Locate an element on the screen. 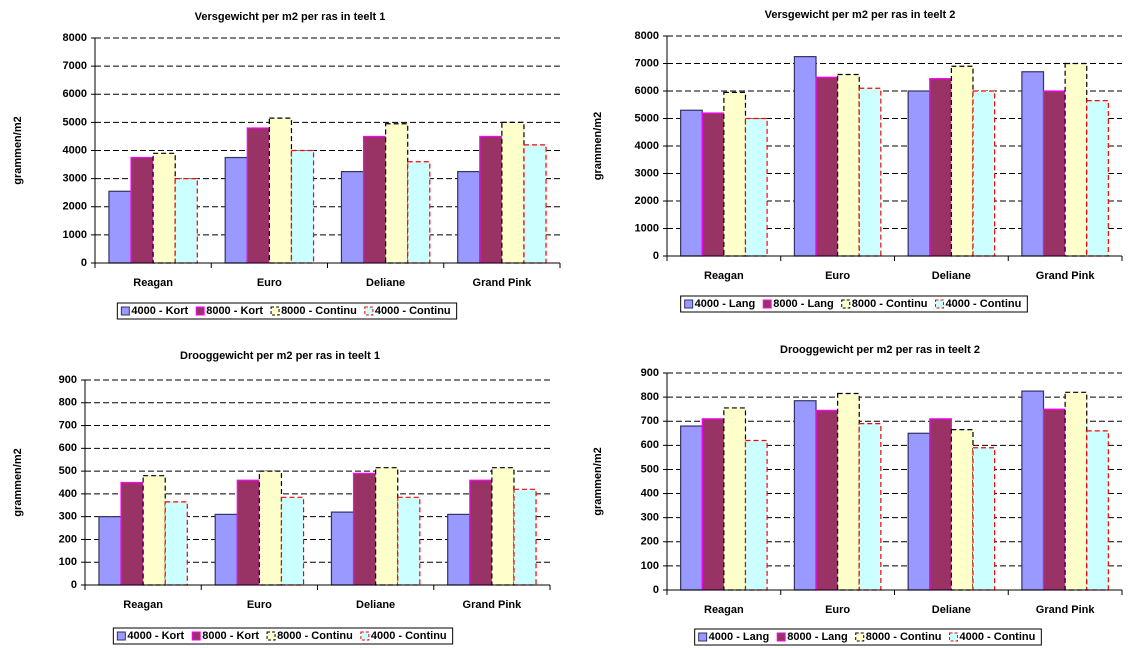 This screenshot has width=1133, height=648. y-tick-label: 600 is located at coordinates (68, 448).